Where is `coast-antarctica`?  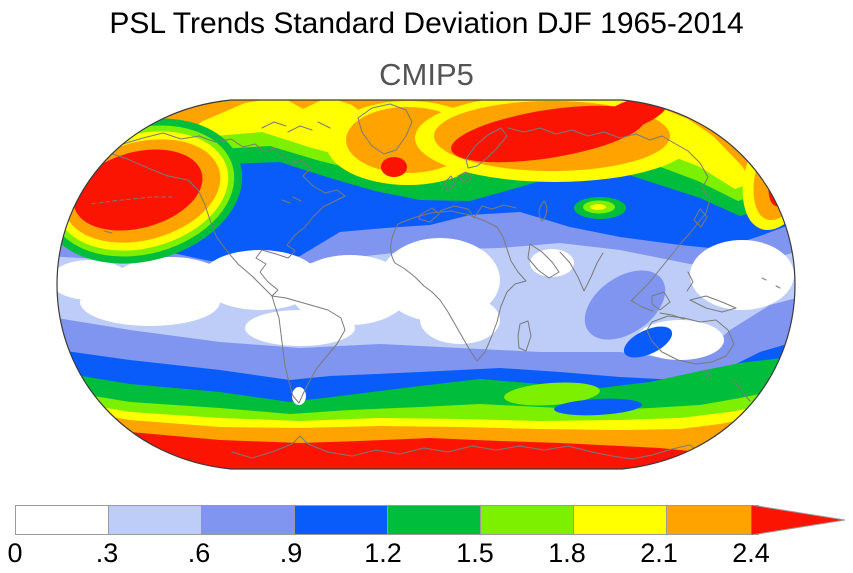
coast-antarctica is located at coordinates (471, 447).